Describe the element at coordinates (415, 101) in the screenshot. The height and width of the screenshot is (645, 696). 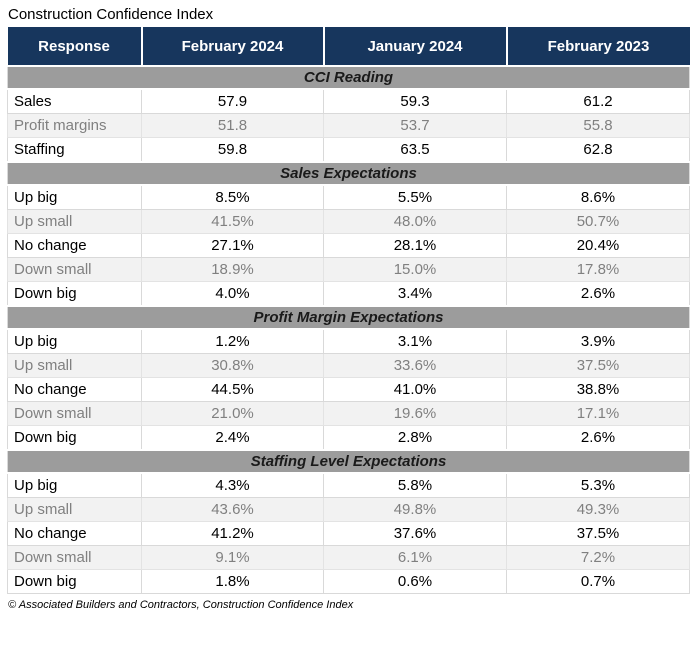
I see `cell-value: 59.3` at that location.